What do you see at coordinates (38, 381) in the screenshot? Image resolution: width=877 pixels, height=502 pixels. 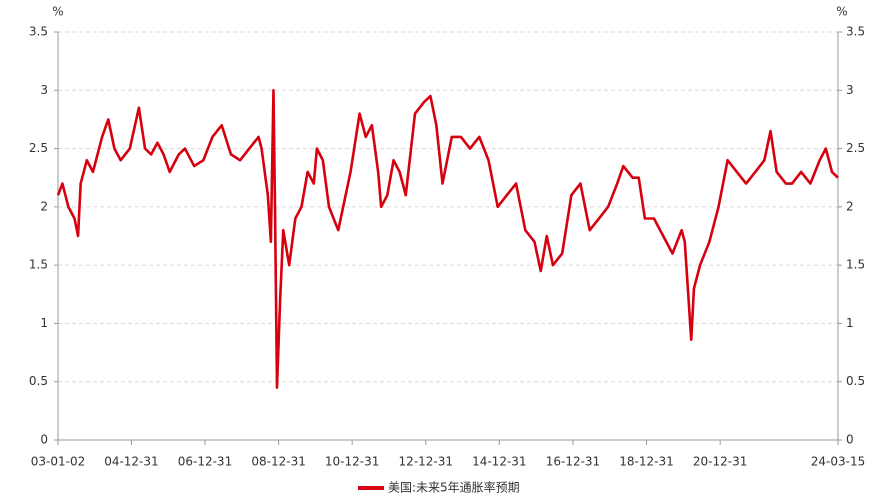 I see `y-tick-label: 0.5` at bounding box center [38, 381].